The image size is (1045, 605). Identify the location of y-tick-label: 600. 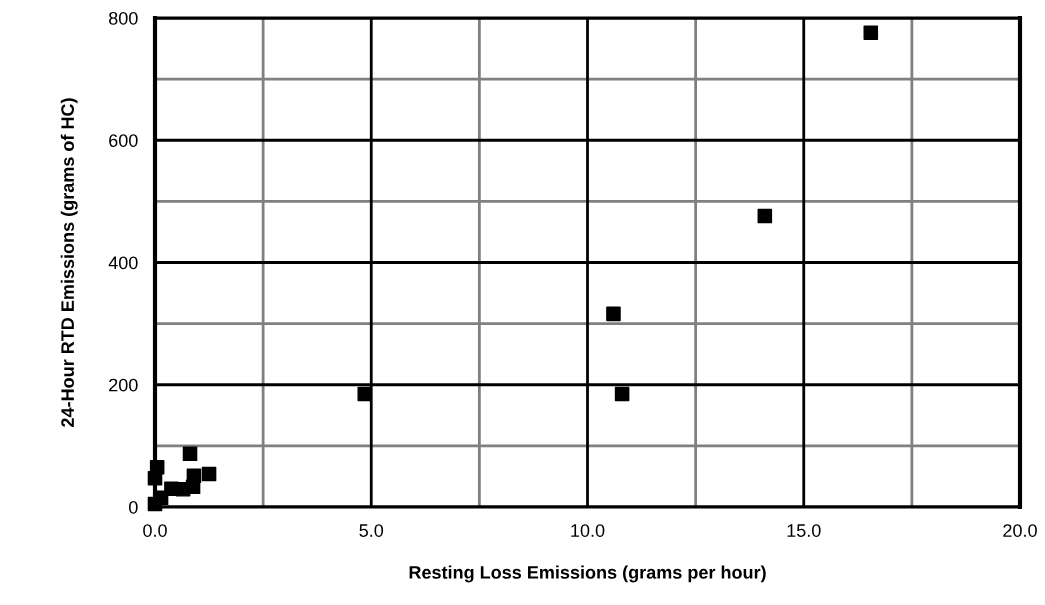
(123, 140).